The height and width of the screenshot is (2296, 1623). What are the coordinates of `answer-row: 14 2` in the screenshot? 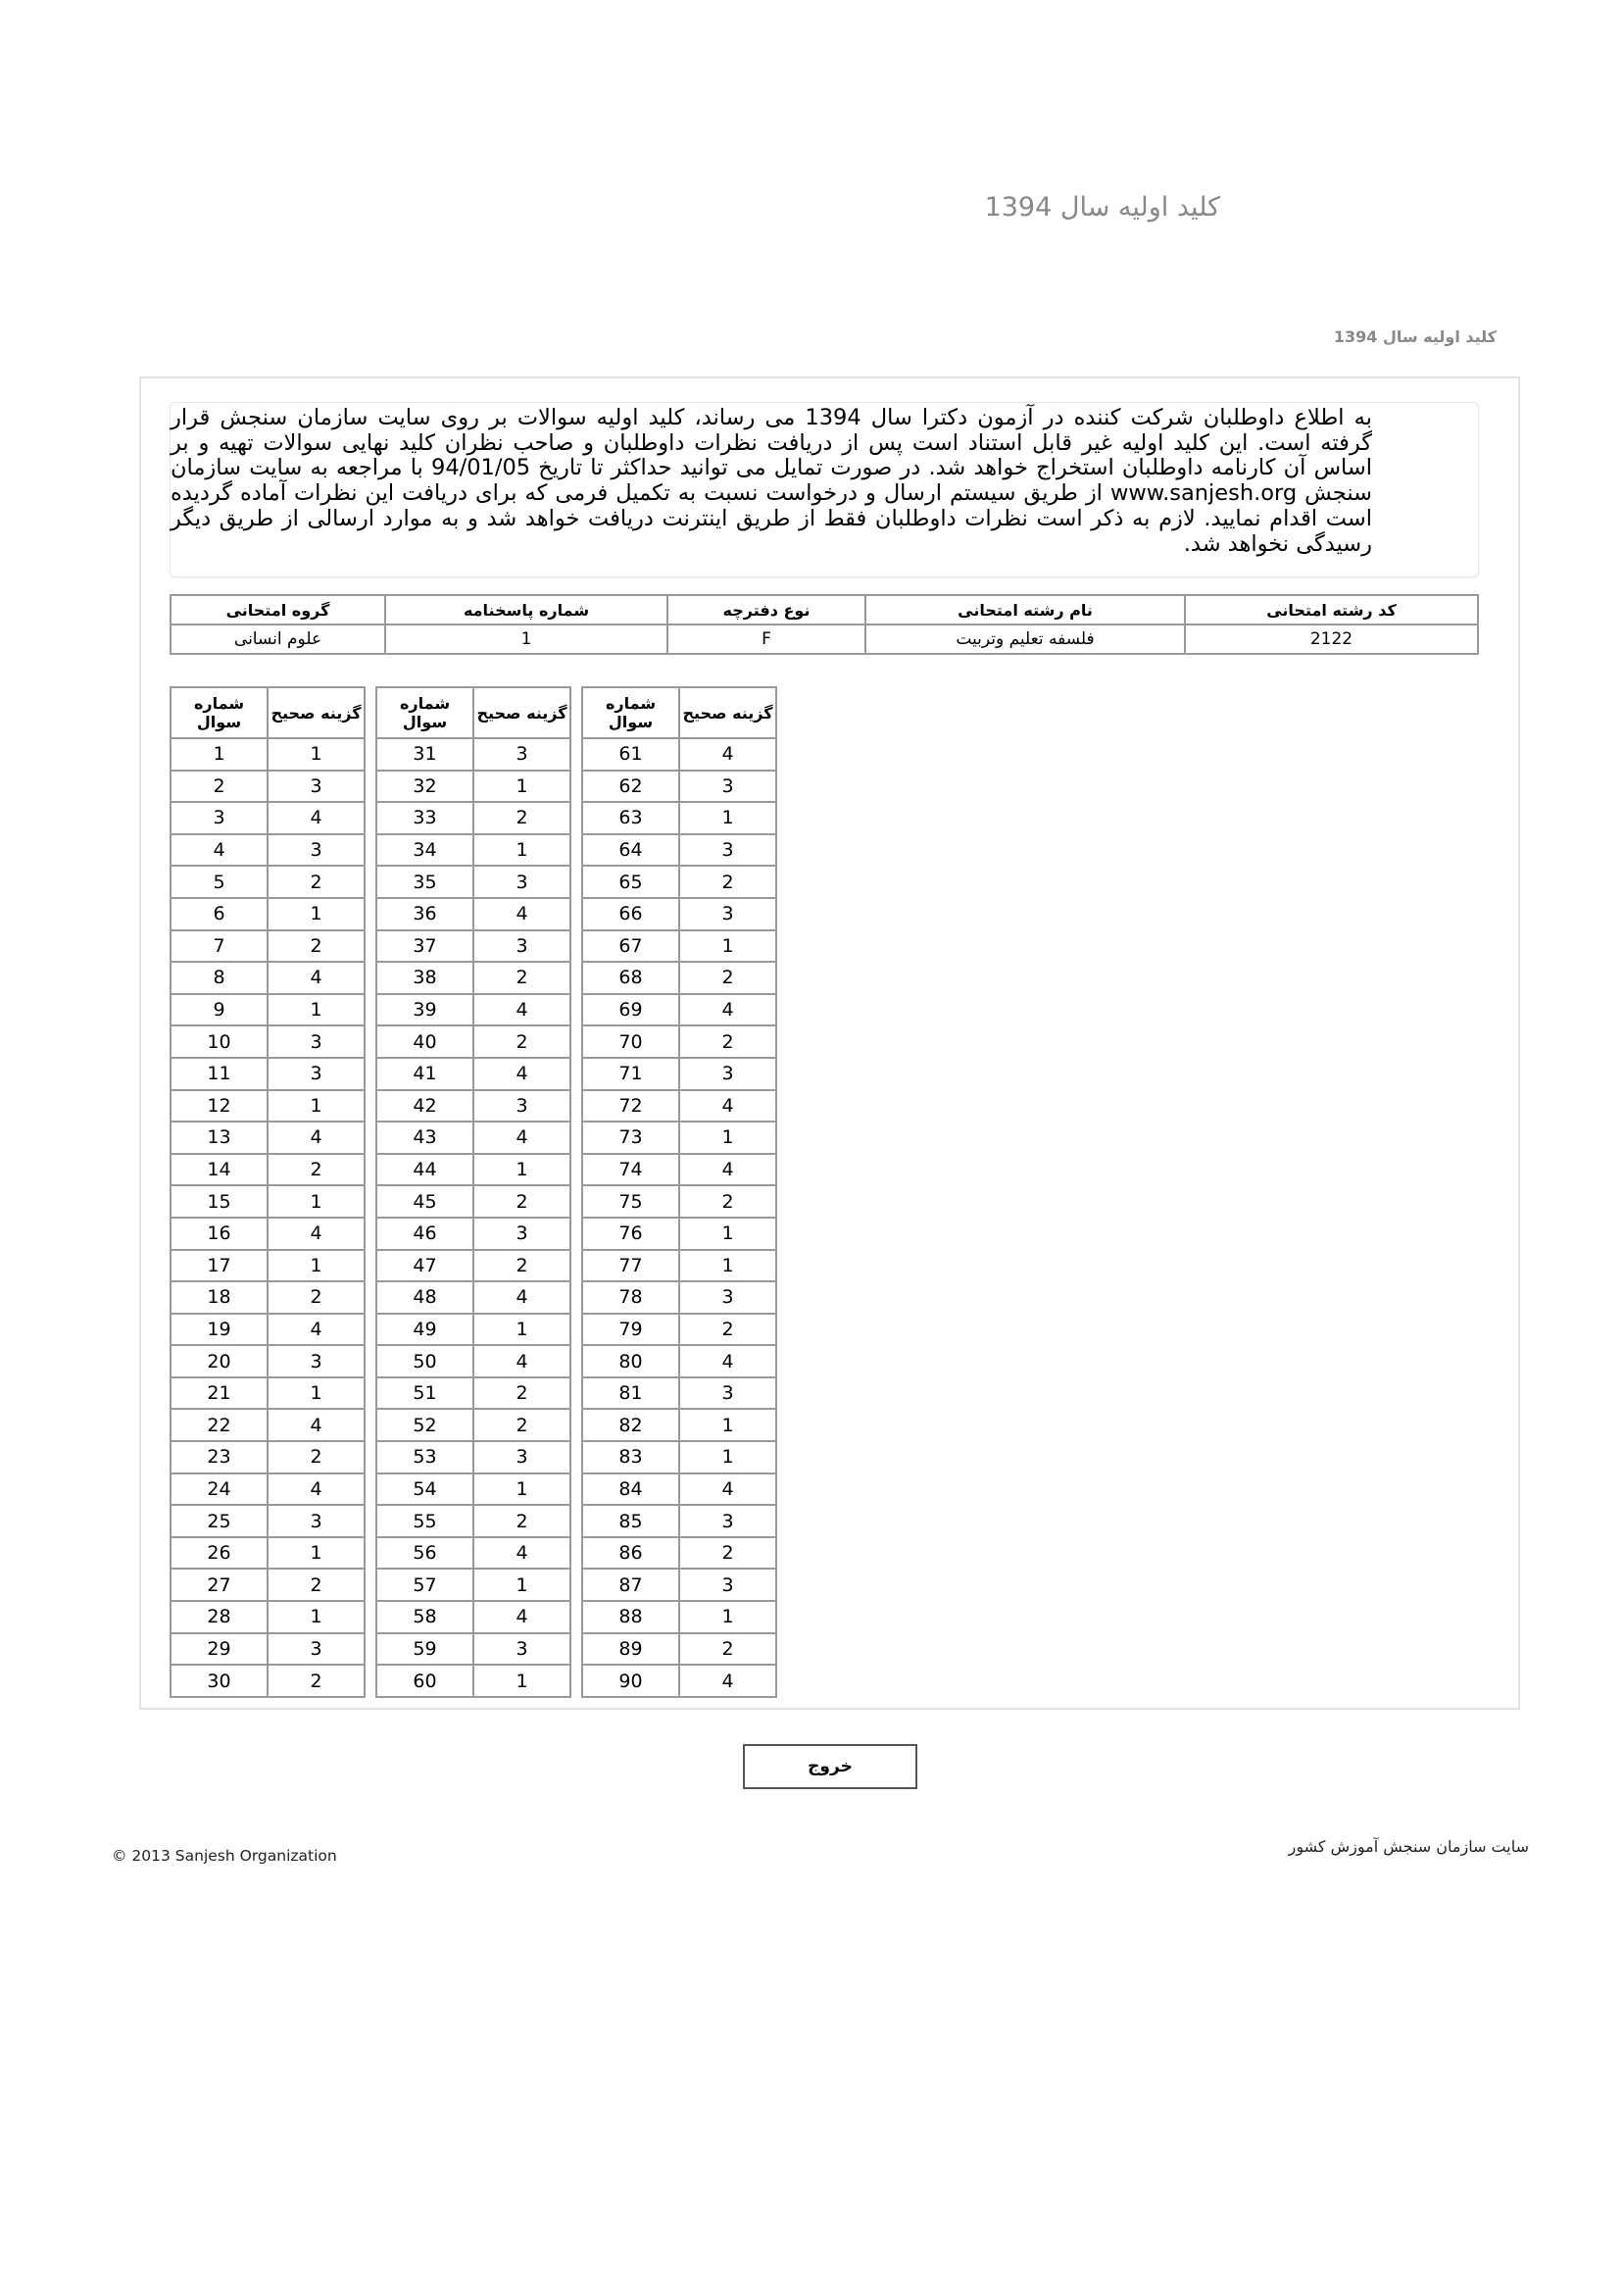 It's located at (268, 1169).